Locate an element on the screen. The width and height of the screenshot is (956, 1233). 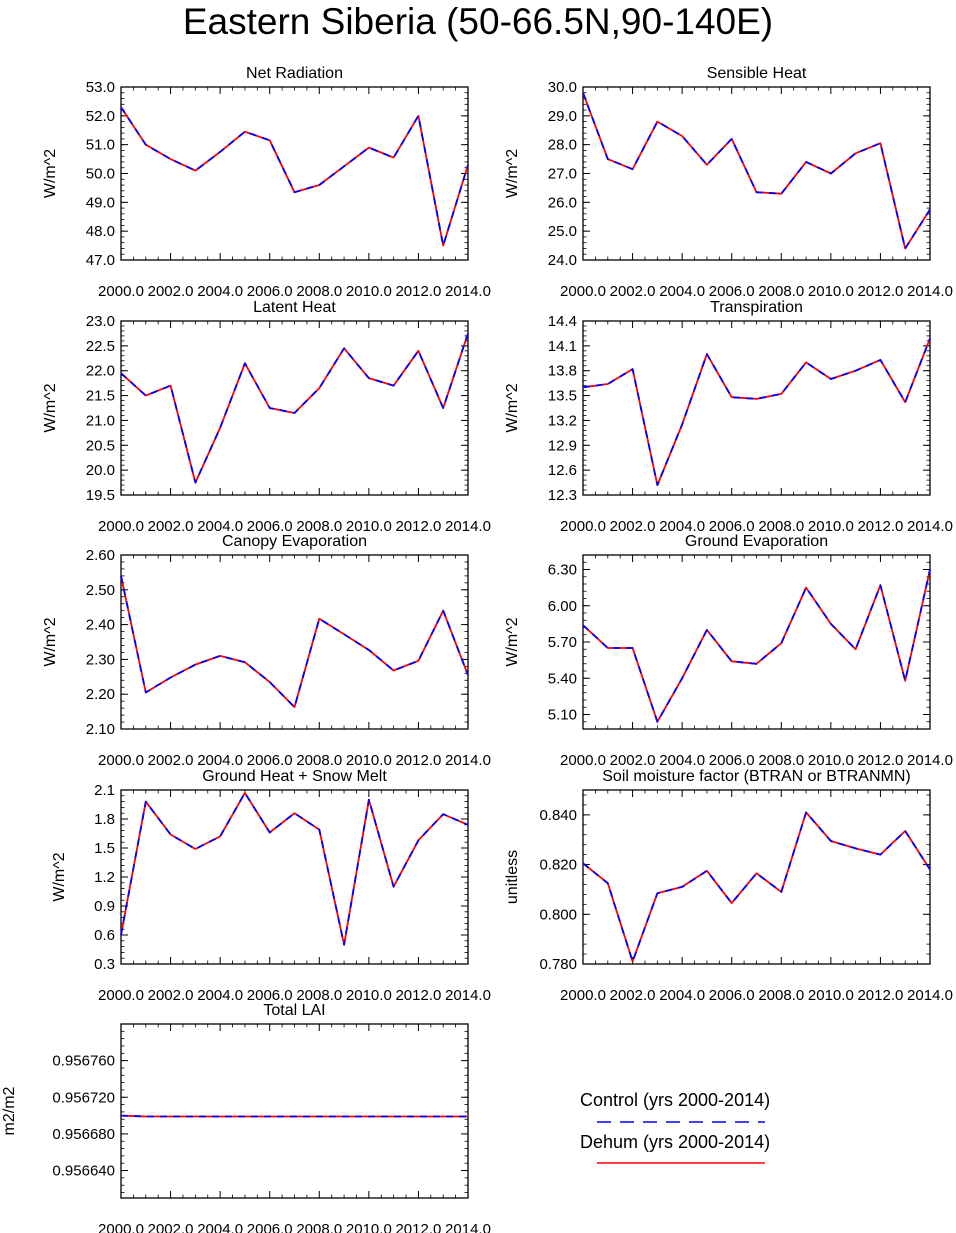
y-tick-label: 5.70 is located at coordinates (562, 642).